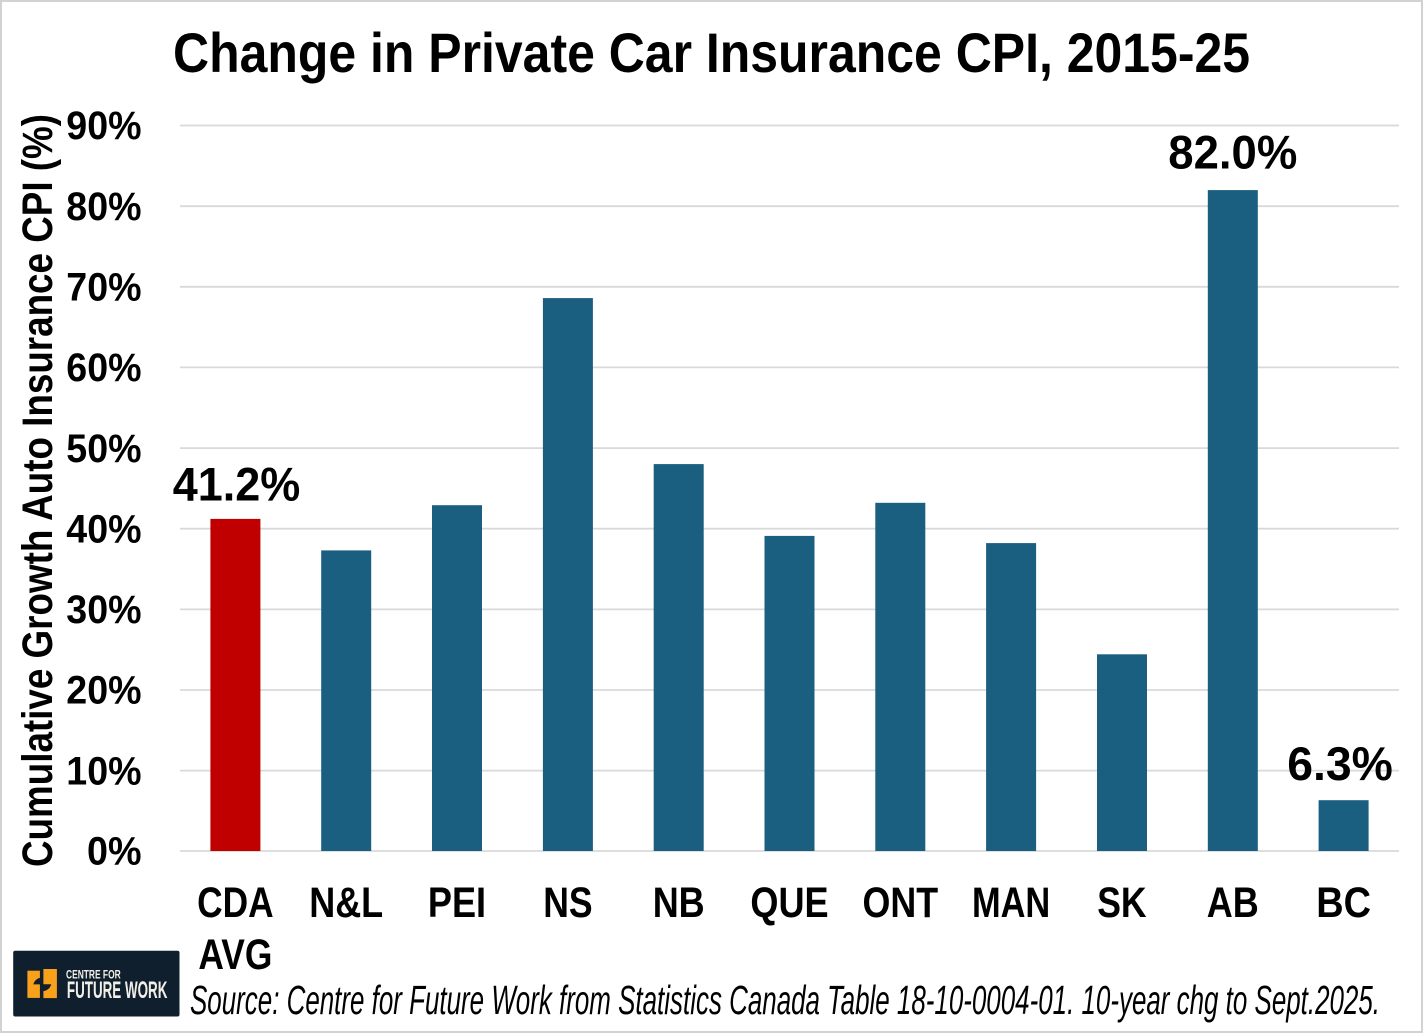 The height and width of the screenshot is (1033, 1423). Describe the element at coordinates (235, 955) in the screenshot. I see `svg-text: AVG` at that location.